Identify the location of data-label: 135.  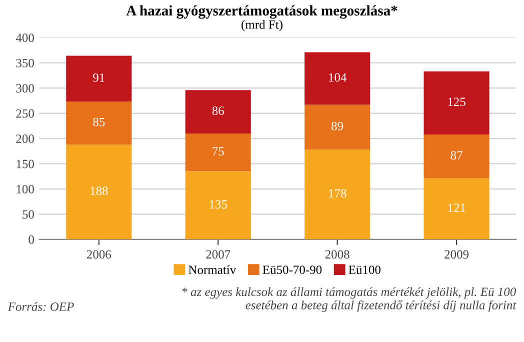
(218, 204).